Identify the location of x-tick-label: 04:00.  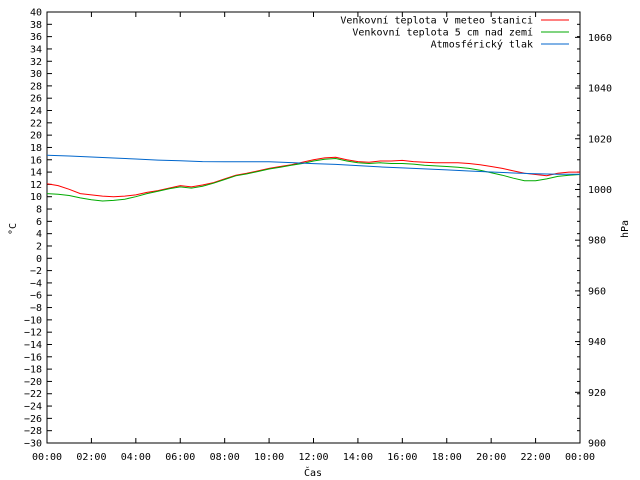
(136, 457).